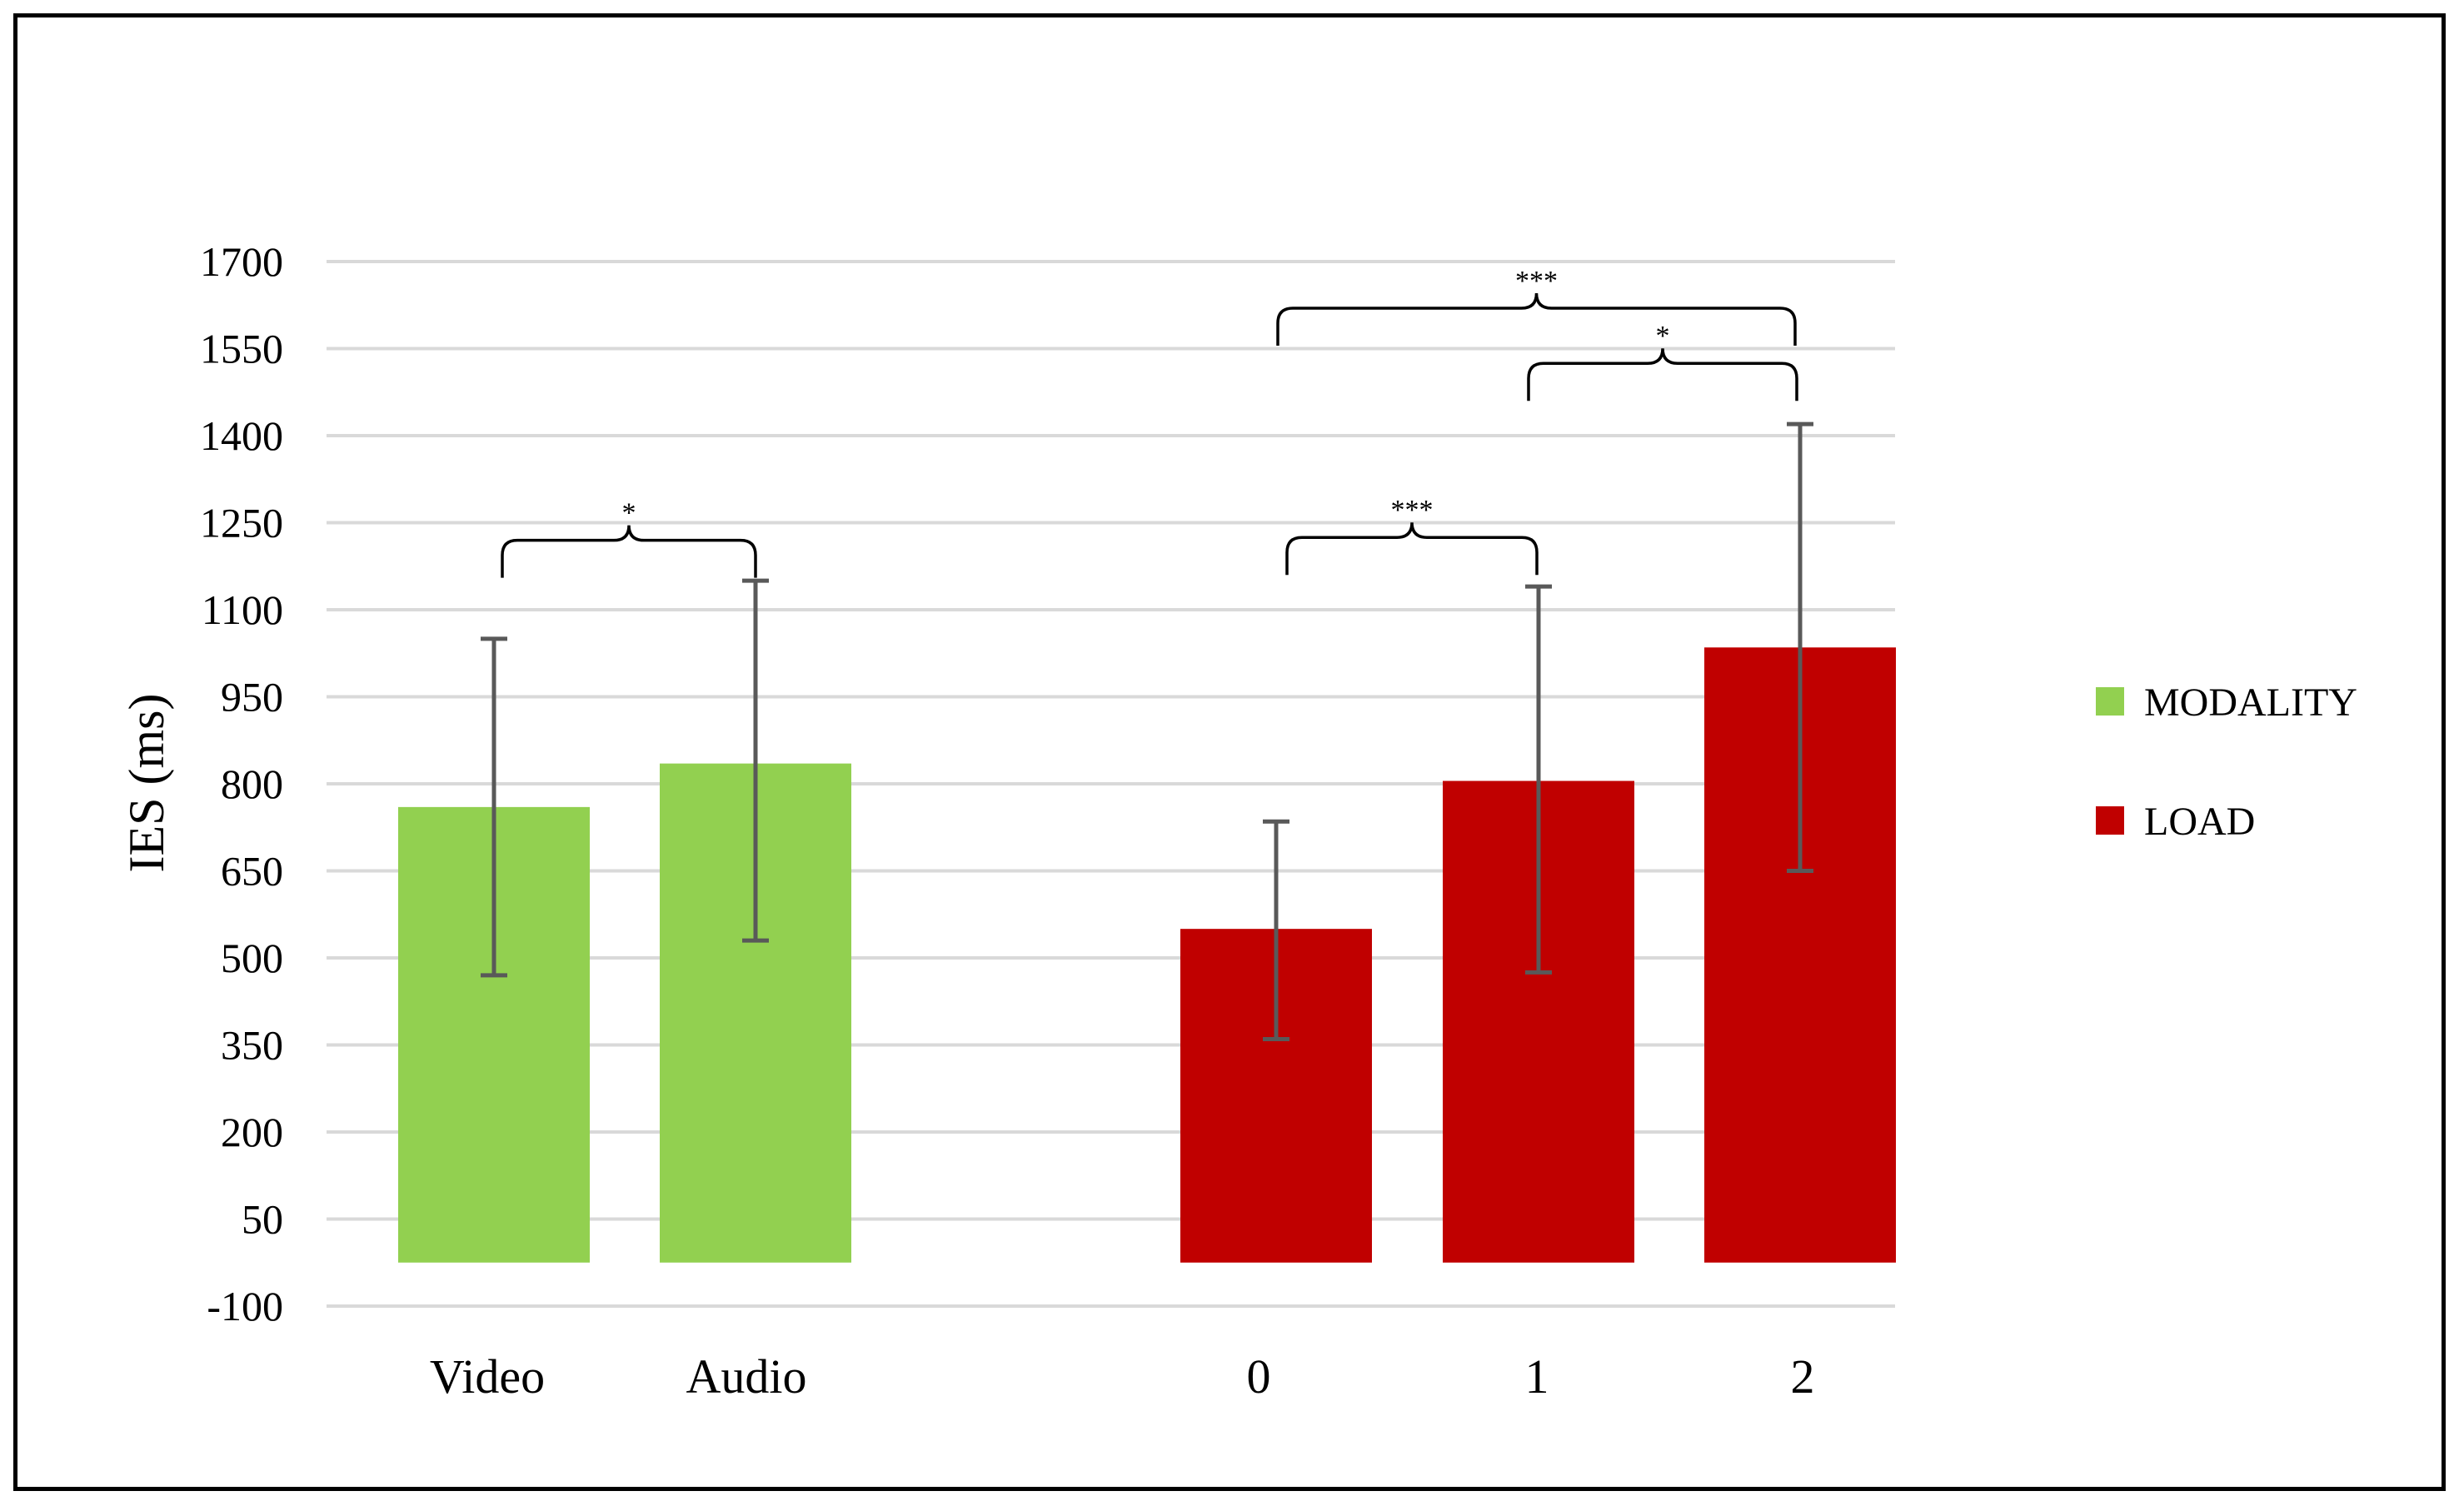  Describe the element at coordinates (262, 1219) in the screenshot. I see `y-tick-label: 50` at that location.